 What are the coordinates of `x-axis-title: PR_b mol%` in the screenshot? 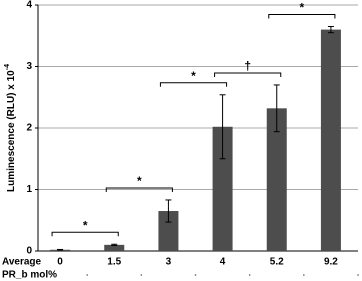 It's located at (29, 275).